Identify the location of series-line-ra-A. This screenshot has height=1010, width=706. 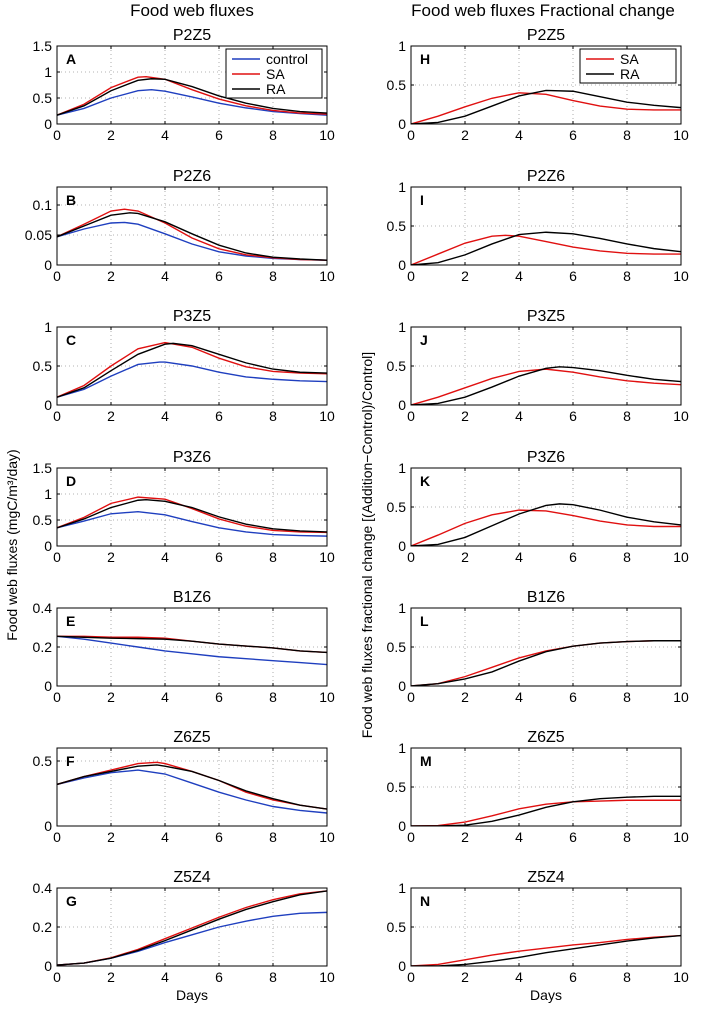
(192, 97).